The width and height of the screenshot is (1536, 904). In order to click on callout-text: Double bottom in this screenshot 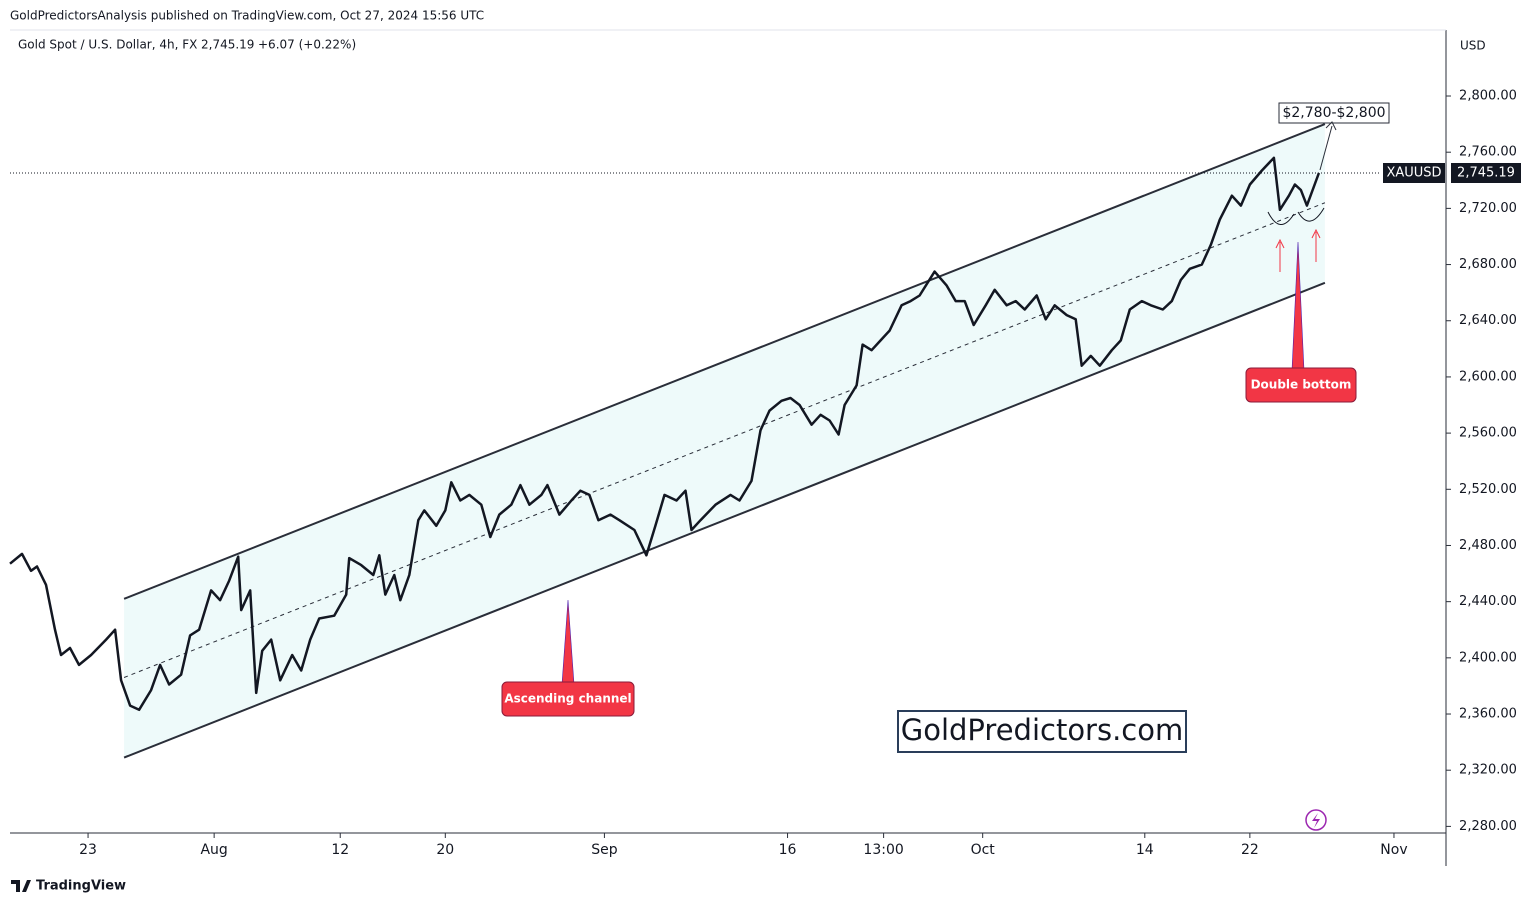, I will do `click(1301, 385)`.